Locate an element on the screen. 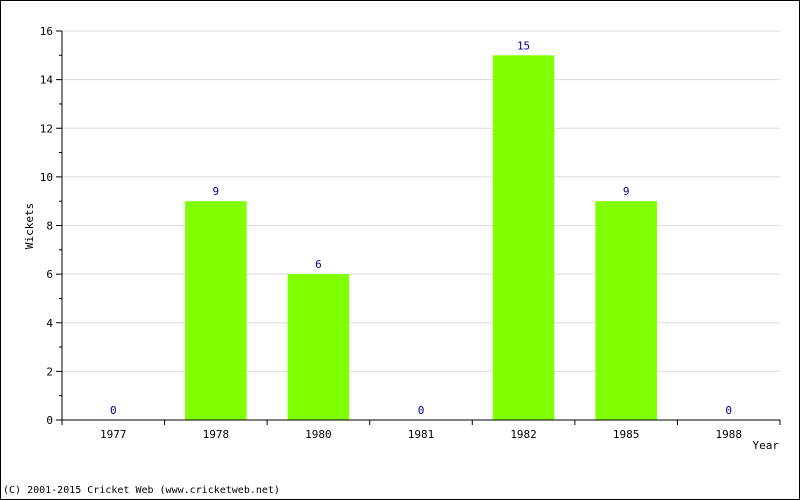 The image size is (800, 500). y-tick-label: 8 is located at coordinates (49, 226).